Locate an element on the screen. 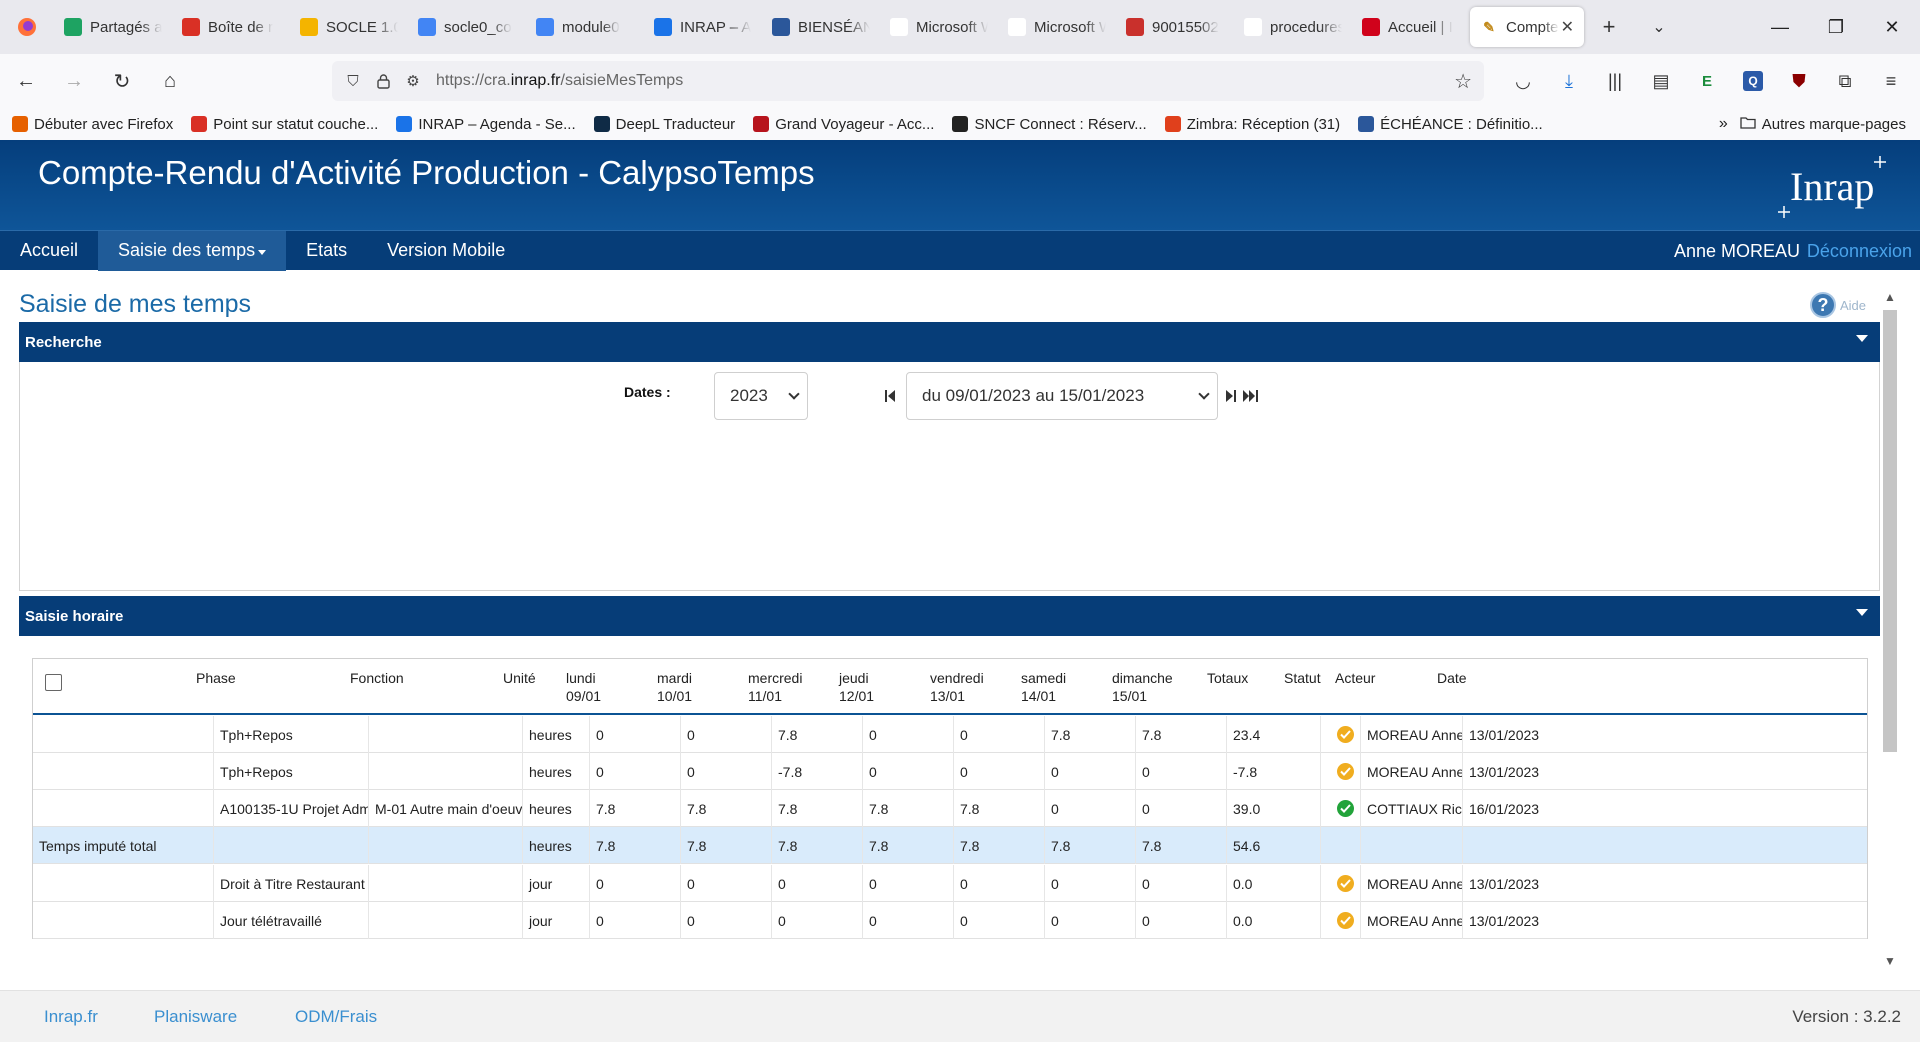  ublock-icon: ⛊ is located at coordinates (1799, 80).